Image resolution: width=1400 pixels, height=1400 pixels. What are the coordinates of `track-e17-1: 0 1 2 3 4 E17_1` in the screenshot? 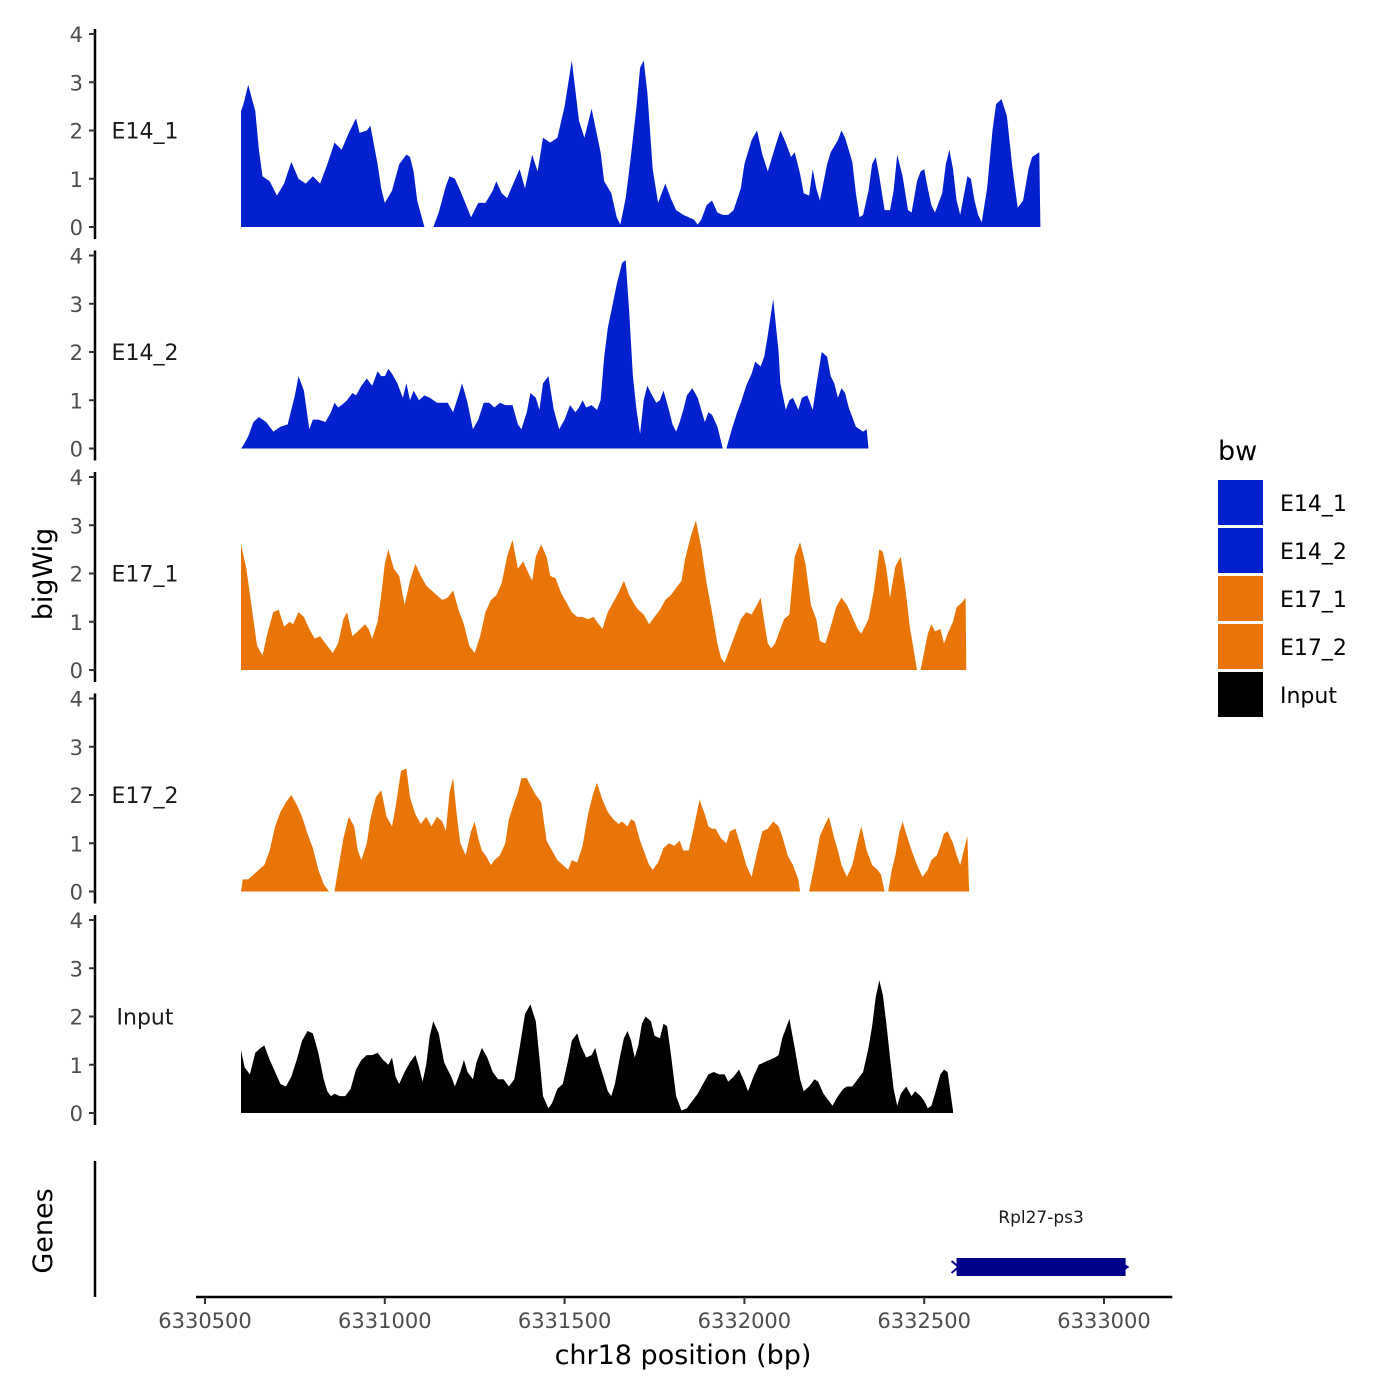 It's located at (518, 574).